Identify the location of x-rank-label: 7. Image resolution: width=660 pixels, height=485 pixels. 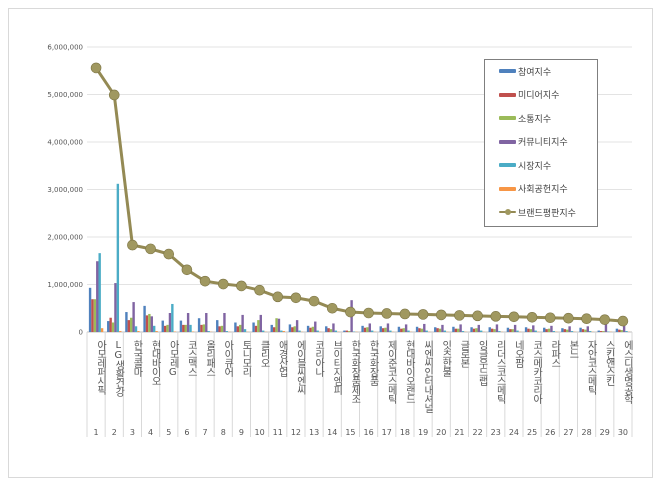
(205, 432).